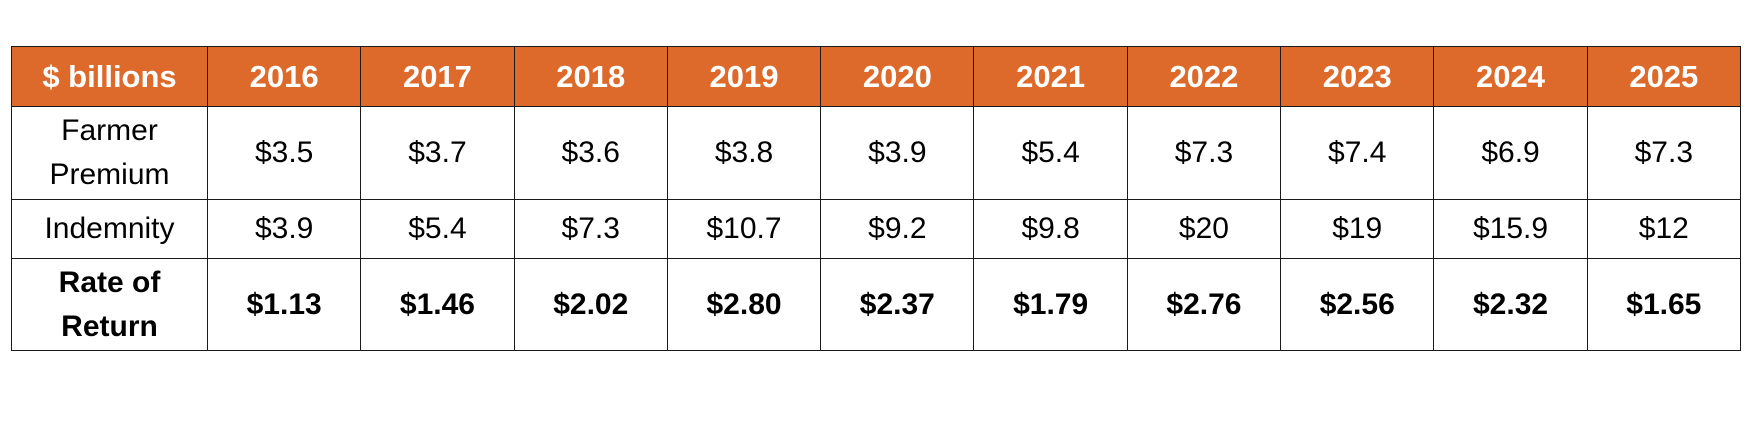  I want to click on data-cell: $6.9, so click(1510, 153).